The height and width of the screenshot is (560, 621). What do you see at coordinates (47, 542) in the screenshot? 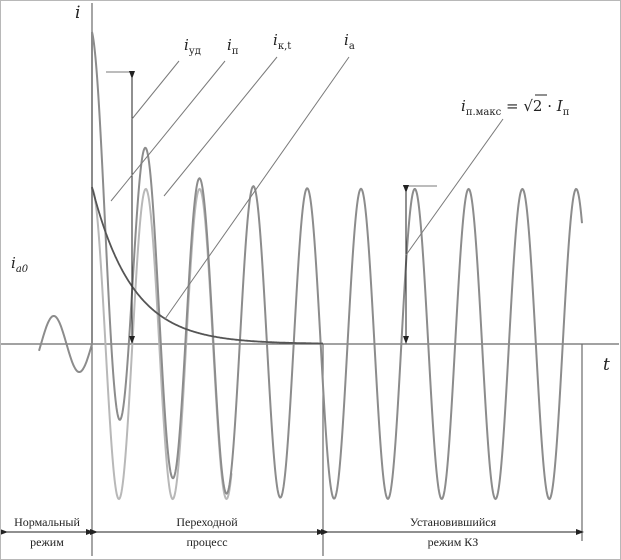
I see `stage-normal-line2: режим` at bounding box center [47, 542].